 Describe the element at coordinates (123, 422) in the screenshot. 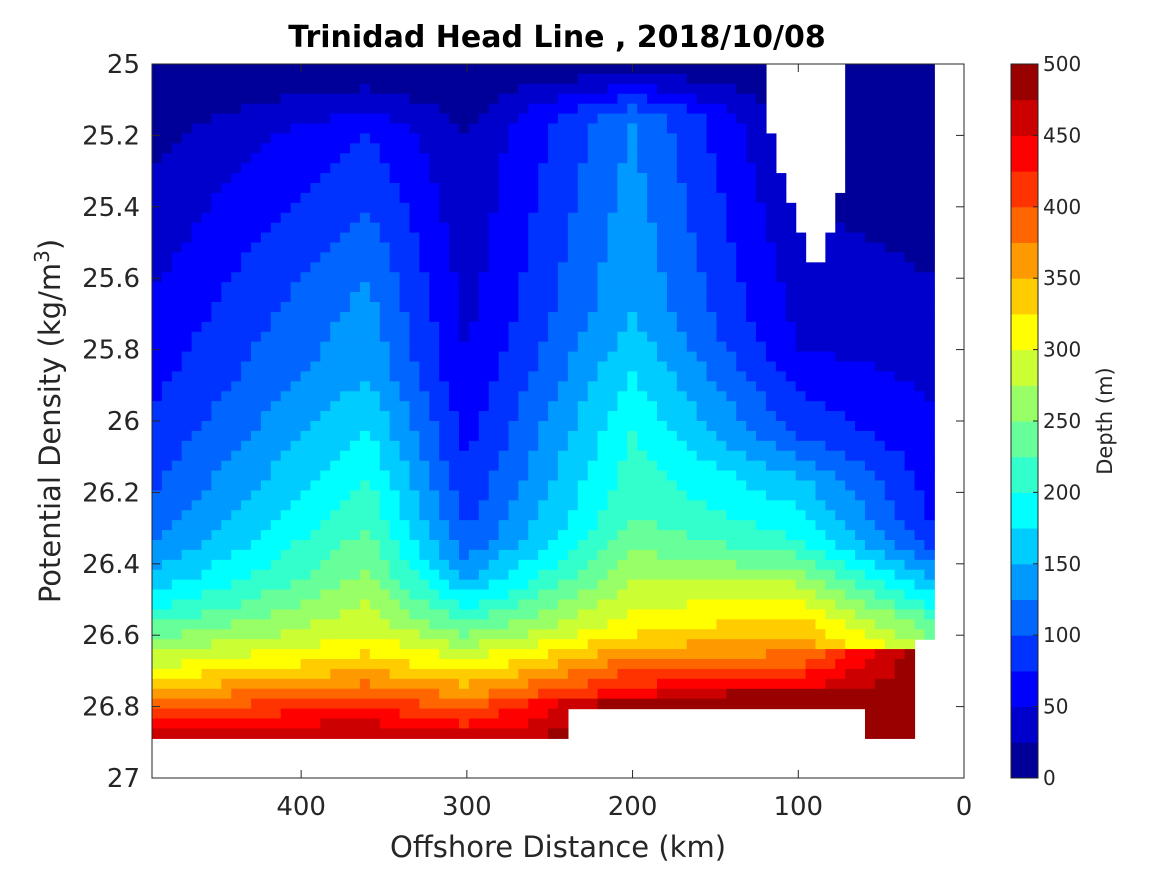

I see `y-tick-label: 26` at that location.